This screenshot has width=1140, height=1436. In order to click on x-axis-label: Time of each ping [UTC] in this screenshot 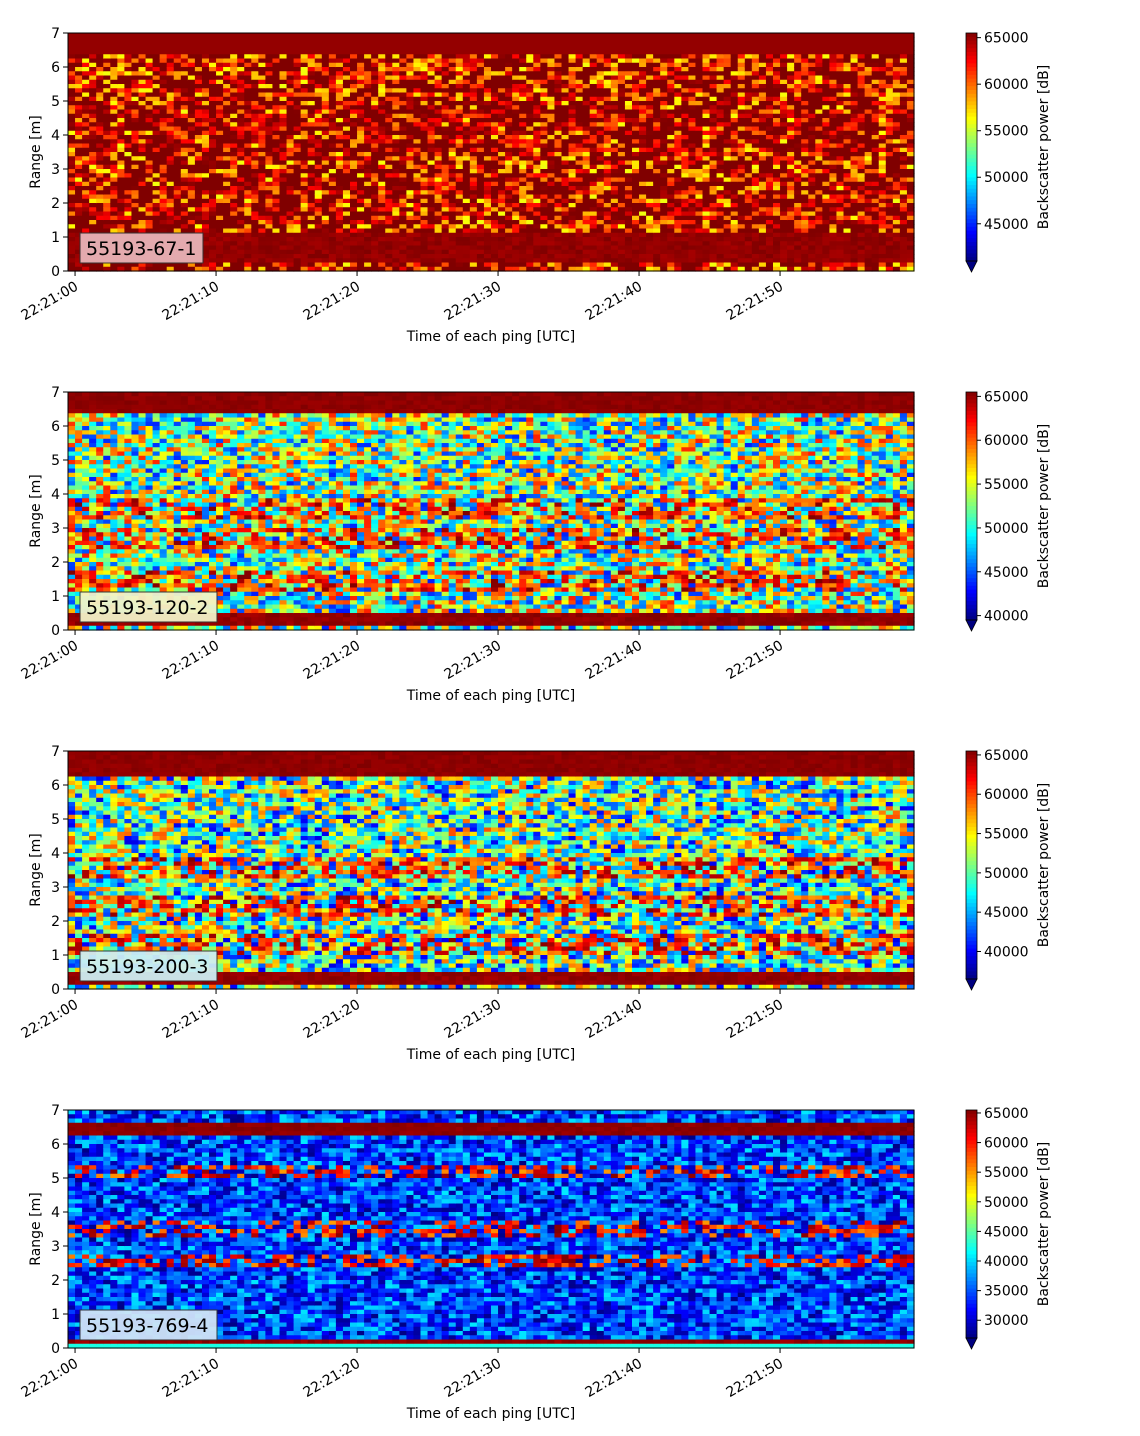, I will do `click(491, 1414)`.